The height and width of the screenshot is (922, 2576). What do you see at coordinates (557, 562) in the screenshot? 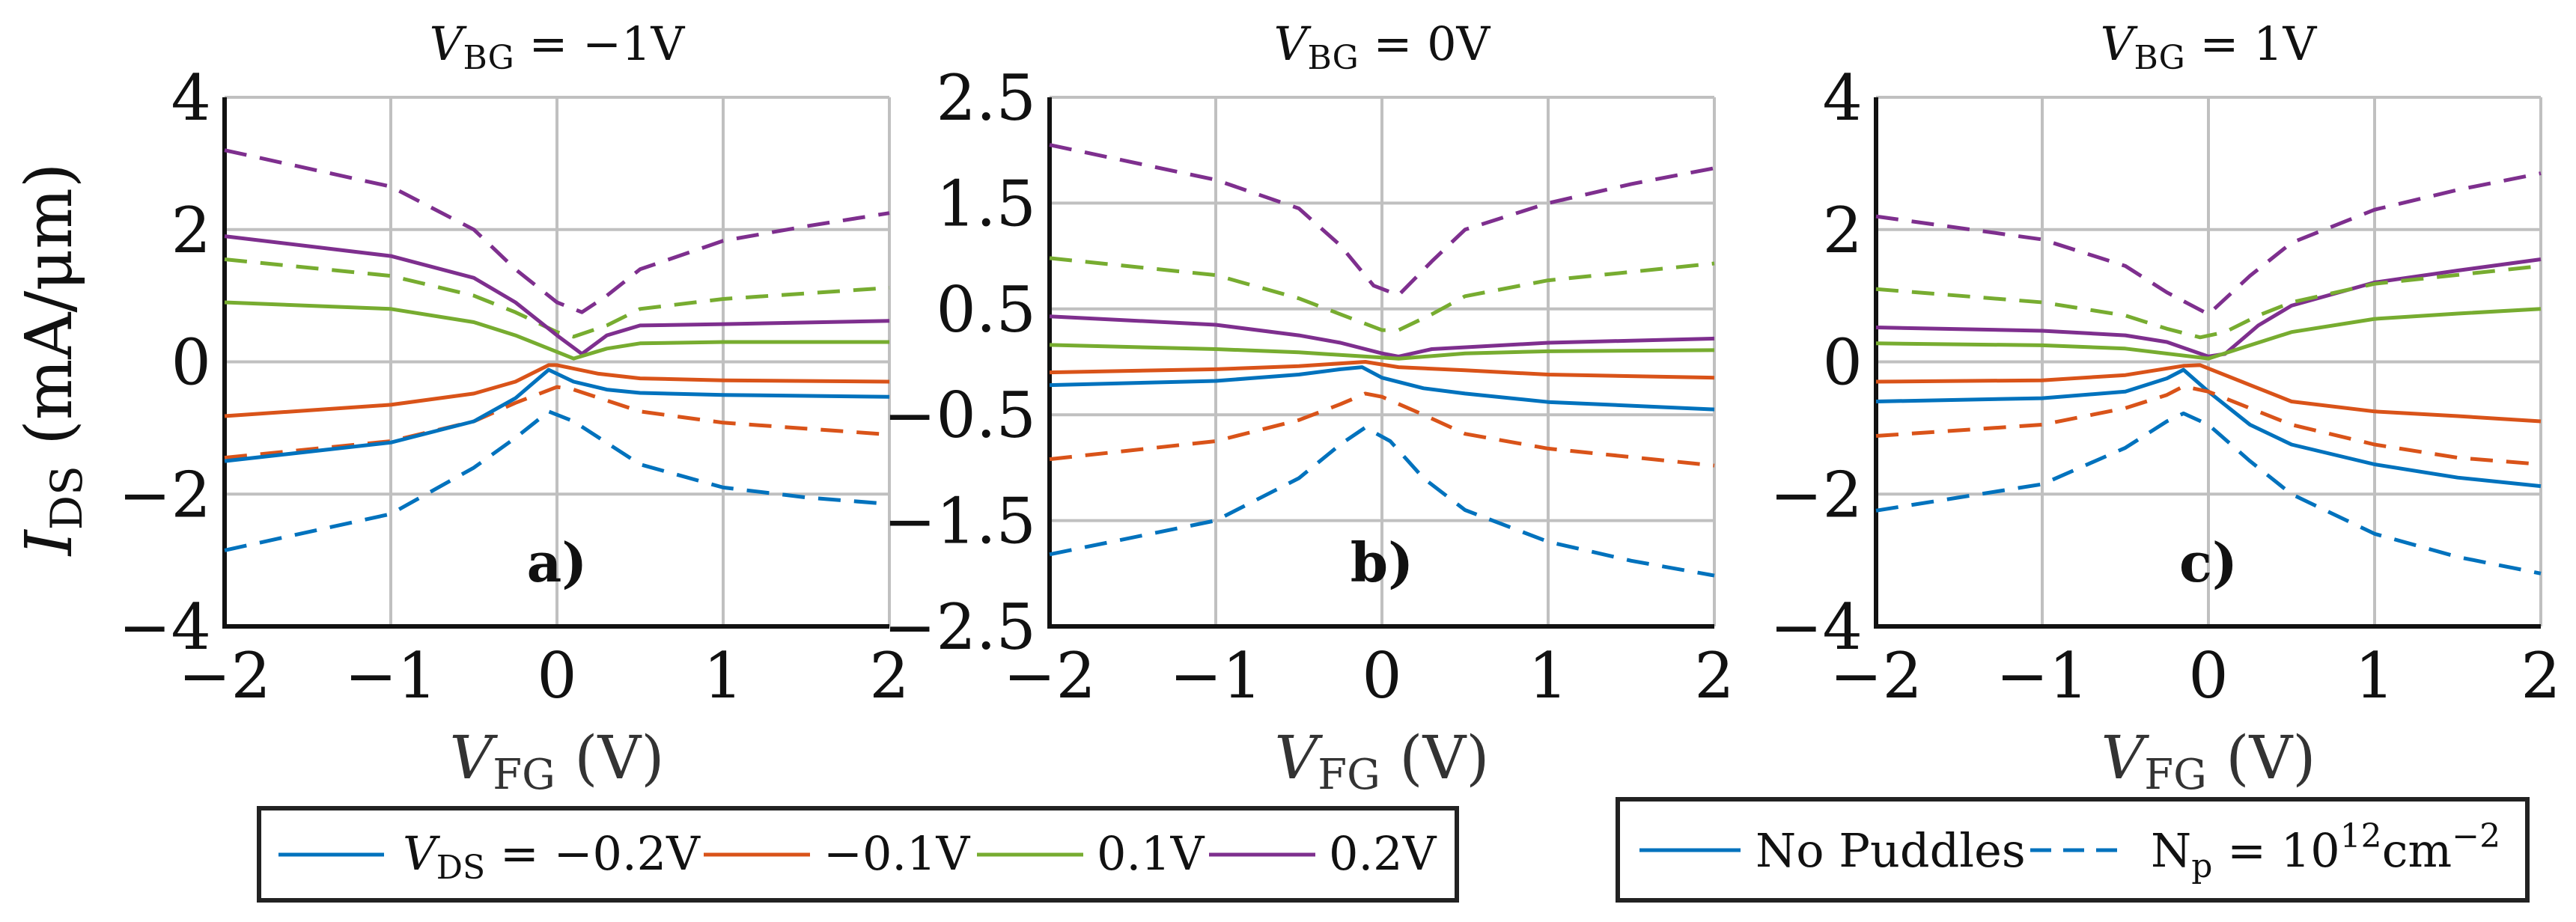
I see `panel-label: a)` at bounding box center [557, 562].